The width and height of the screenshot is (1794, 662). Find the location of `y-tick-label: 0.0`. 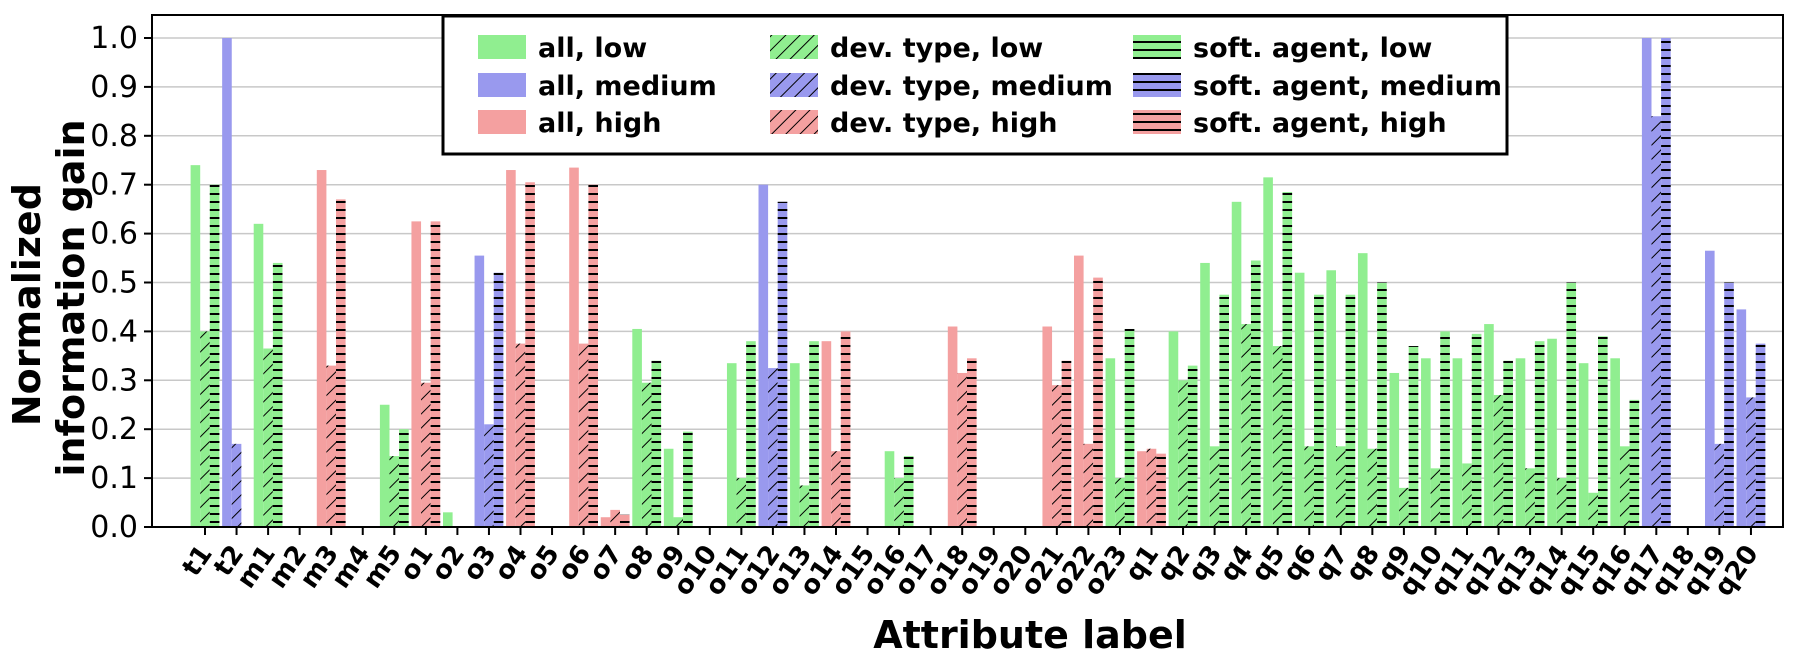

y-tick-label: 0.0 is located at coordinates (114, 527).